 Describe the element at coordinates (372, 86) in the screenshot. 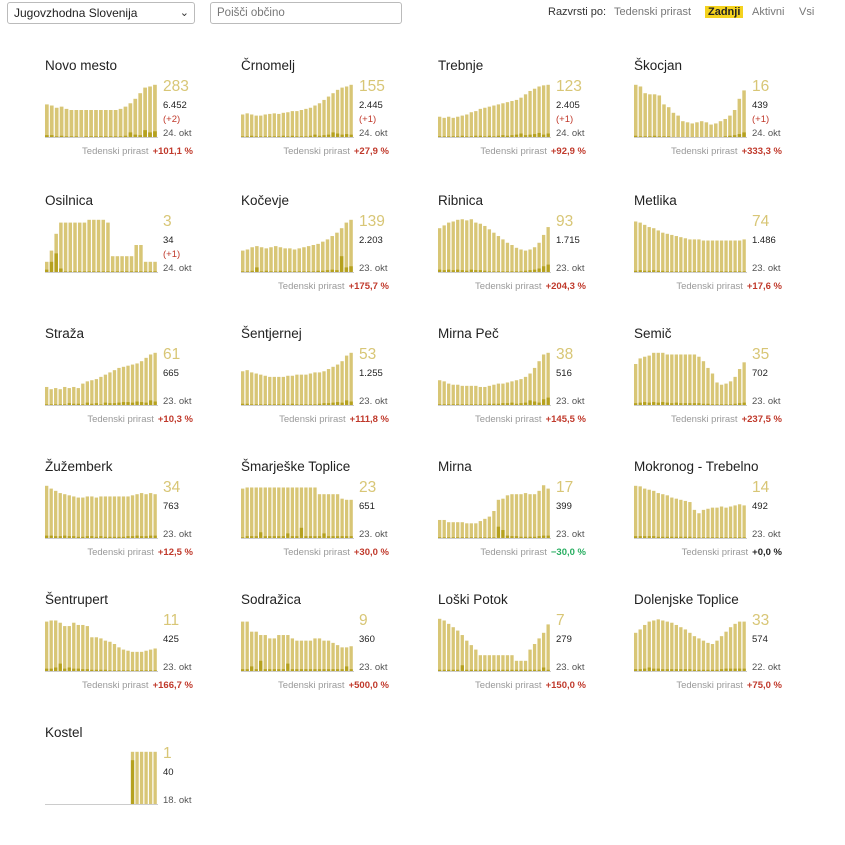

I see `active-cases: 155` at that location.